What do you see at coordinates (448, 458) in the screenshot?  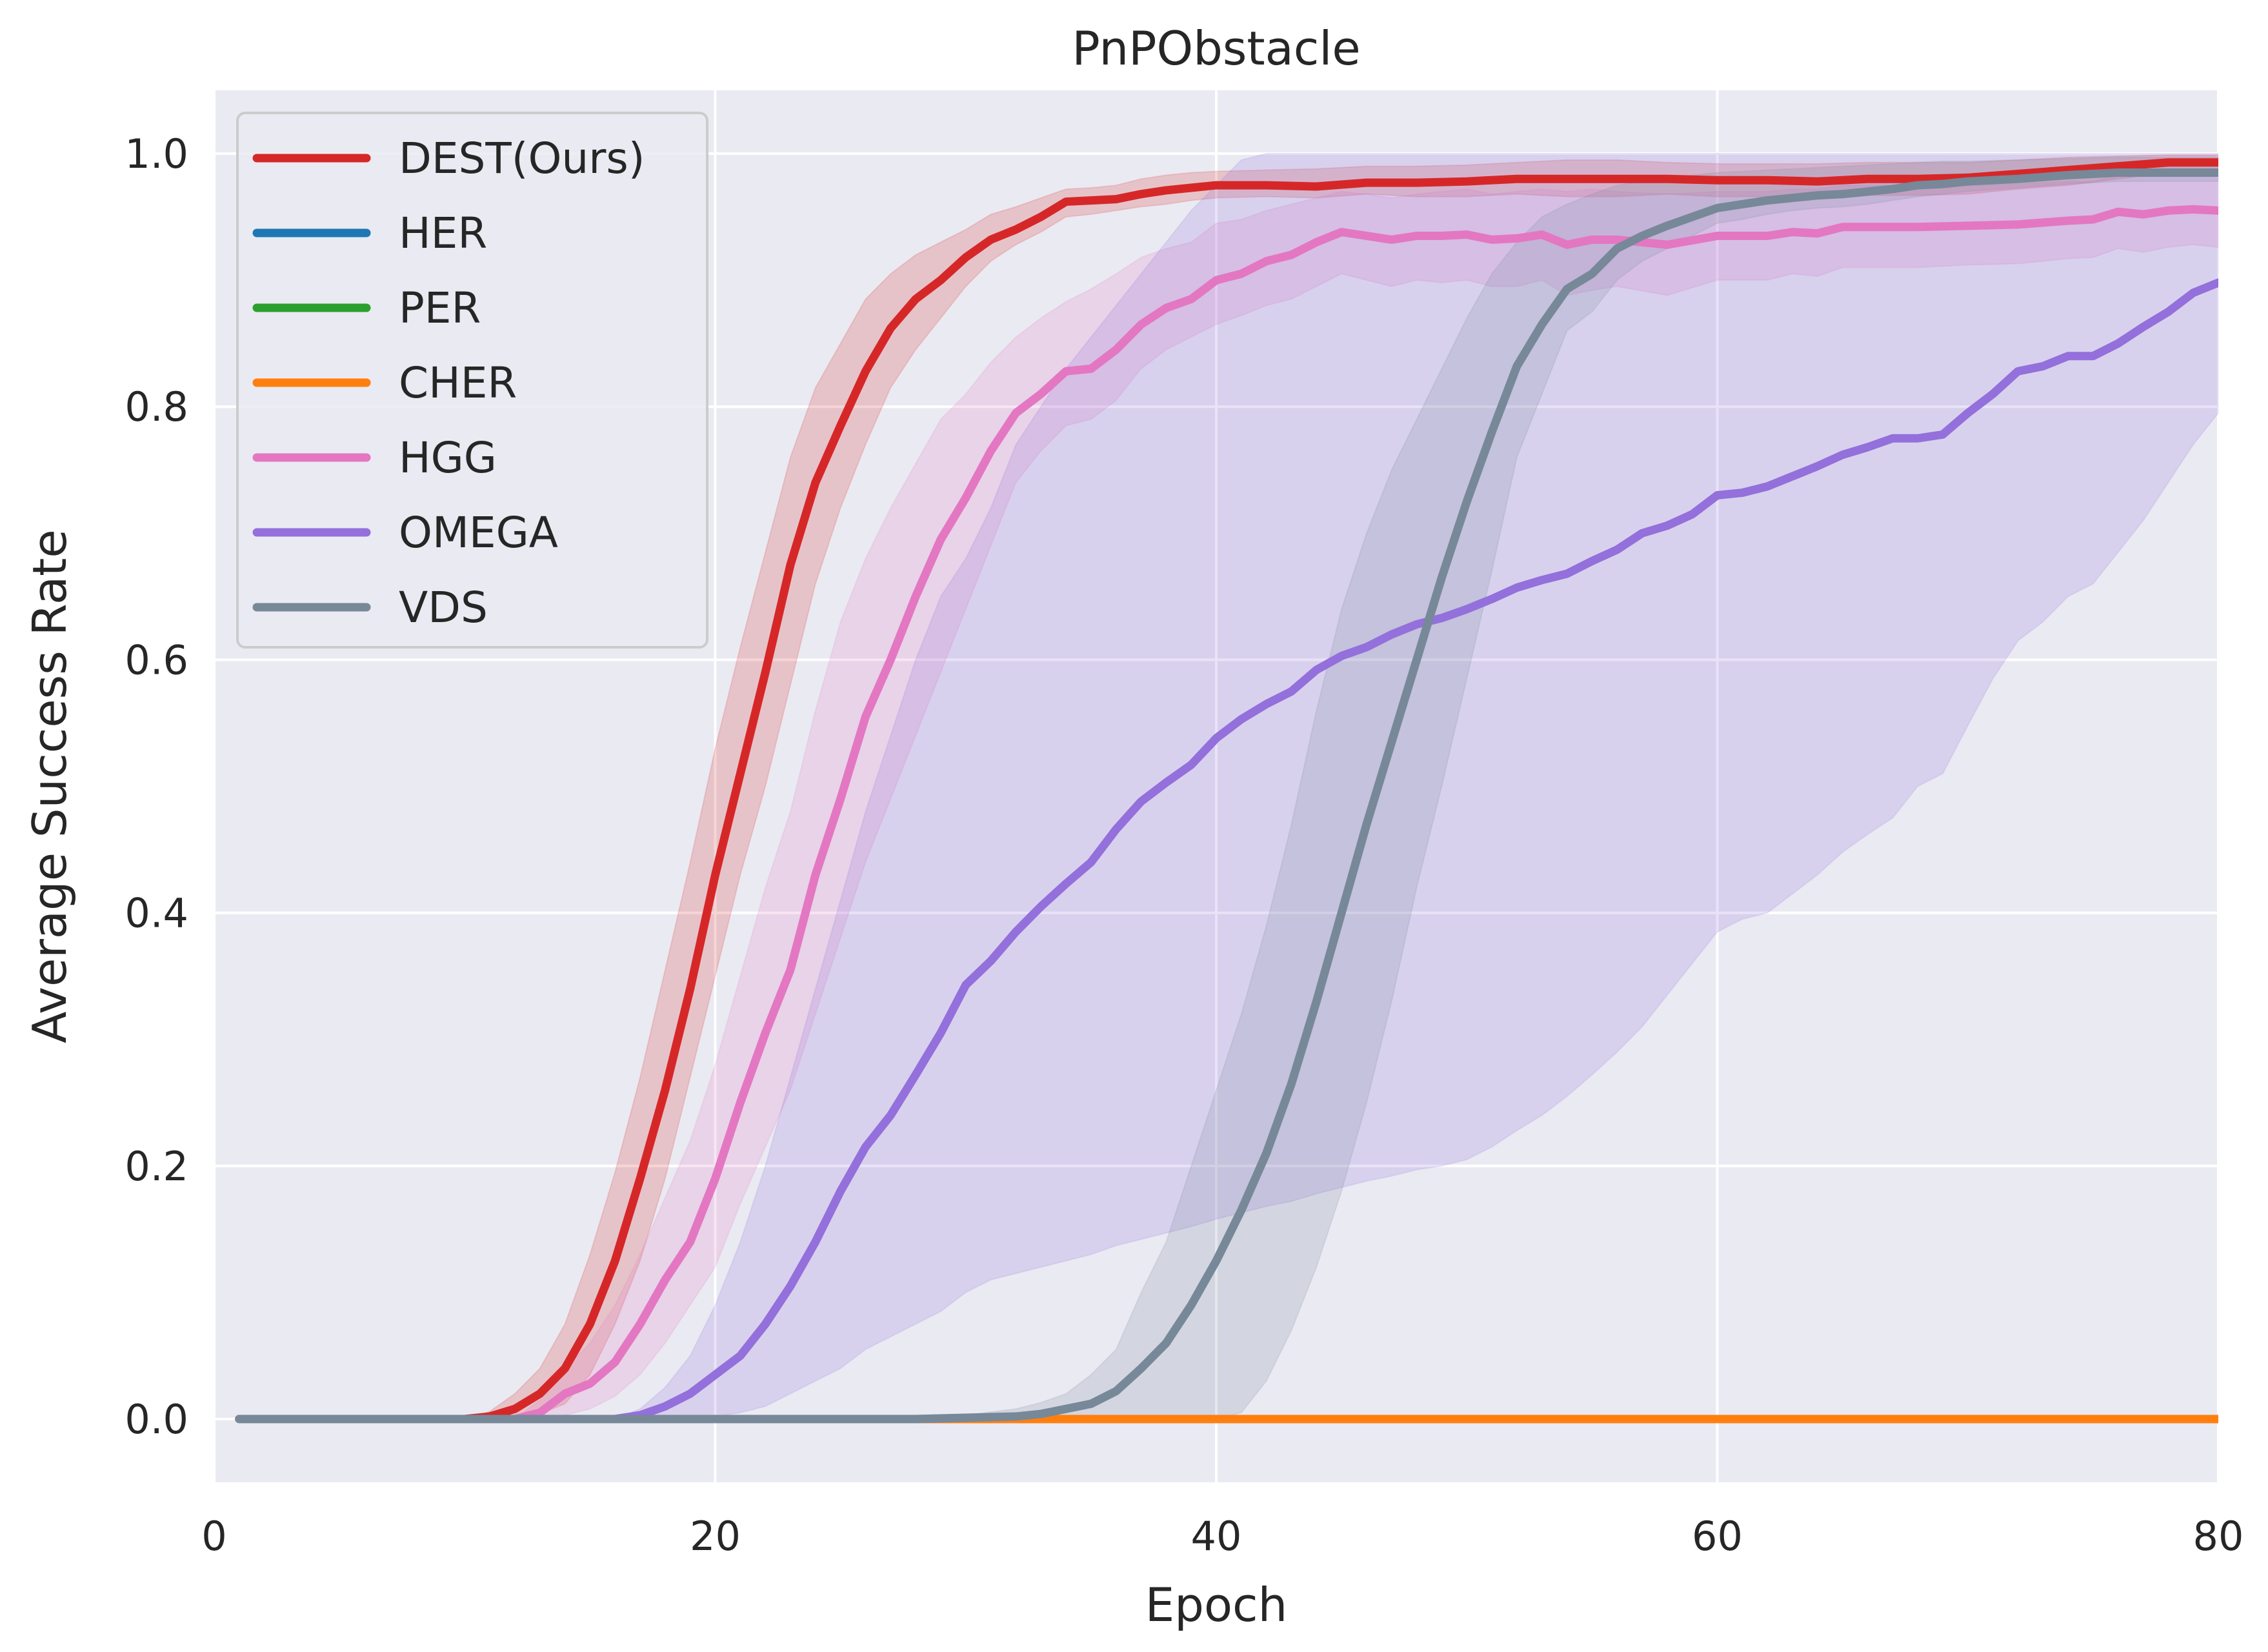 I see `legend-label: HGG` at bounding box center [448, 458].